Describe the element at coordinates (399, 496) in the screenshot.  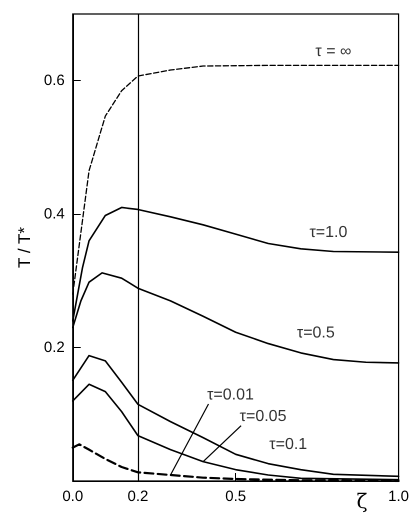
I see `x-tick-label: 1.0` at that location.